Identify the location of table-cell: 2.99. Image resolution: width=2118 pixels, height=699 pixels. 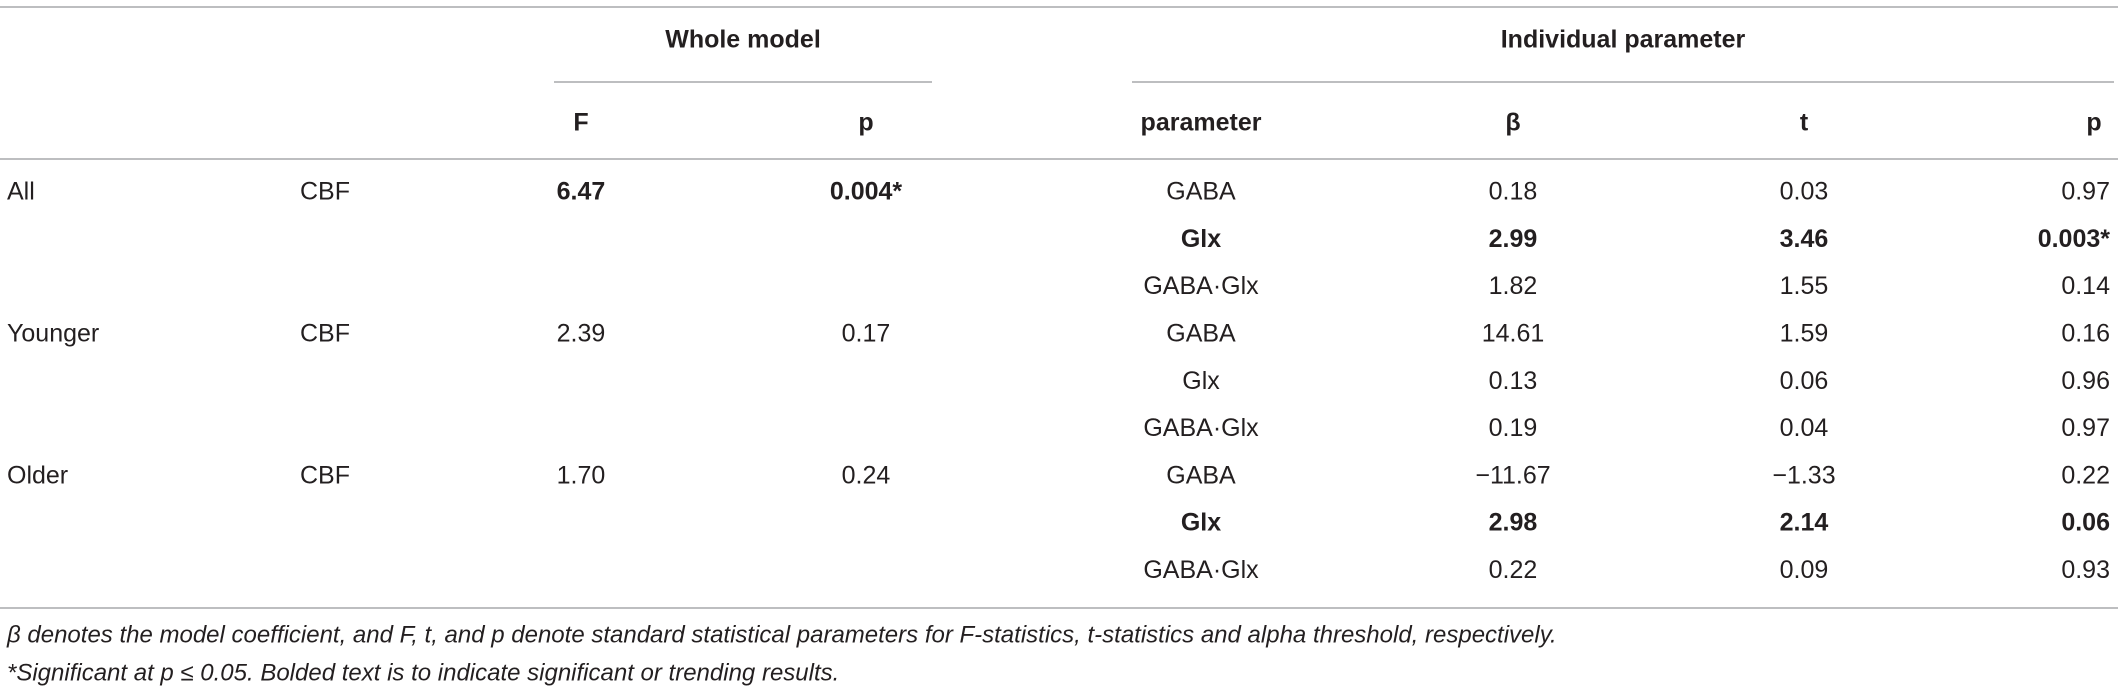
(1513, 239).